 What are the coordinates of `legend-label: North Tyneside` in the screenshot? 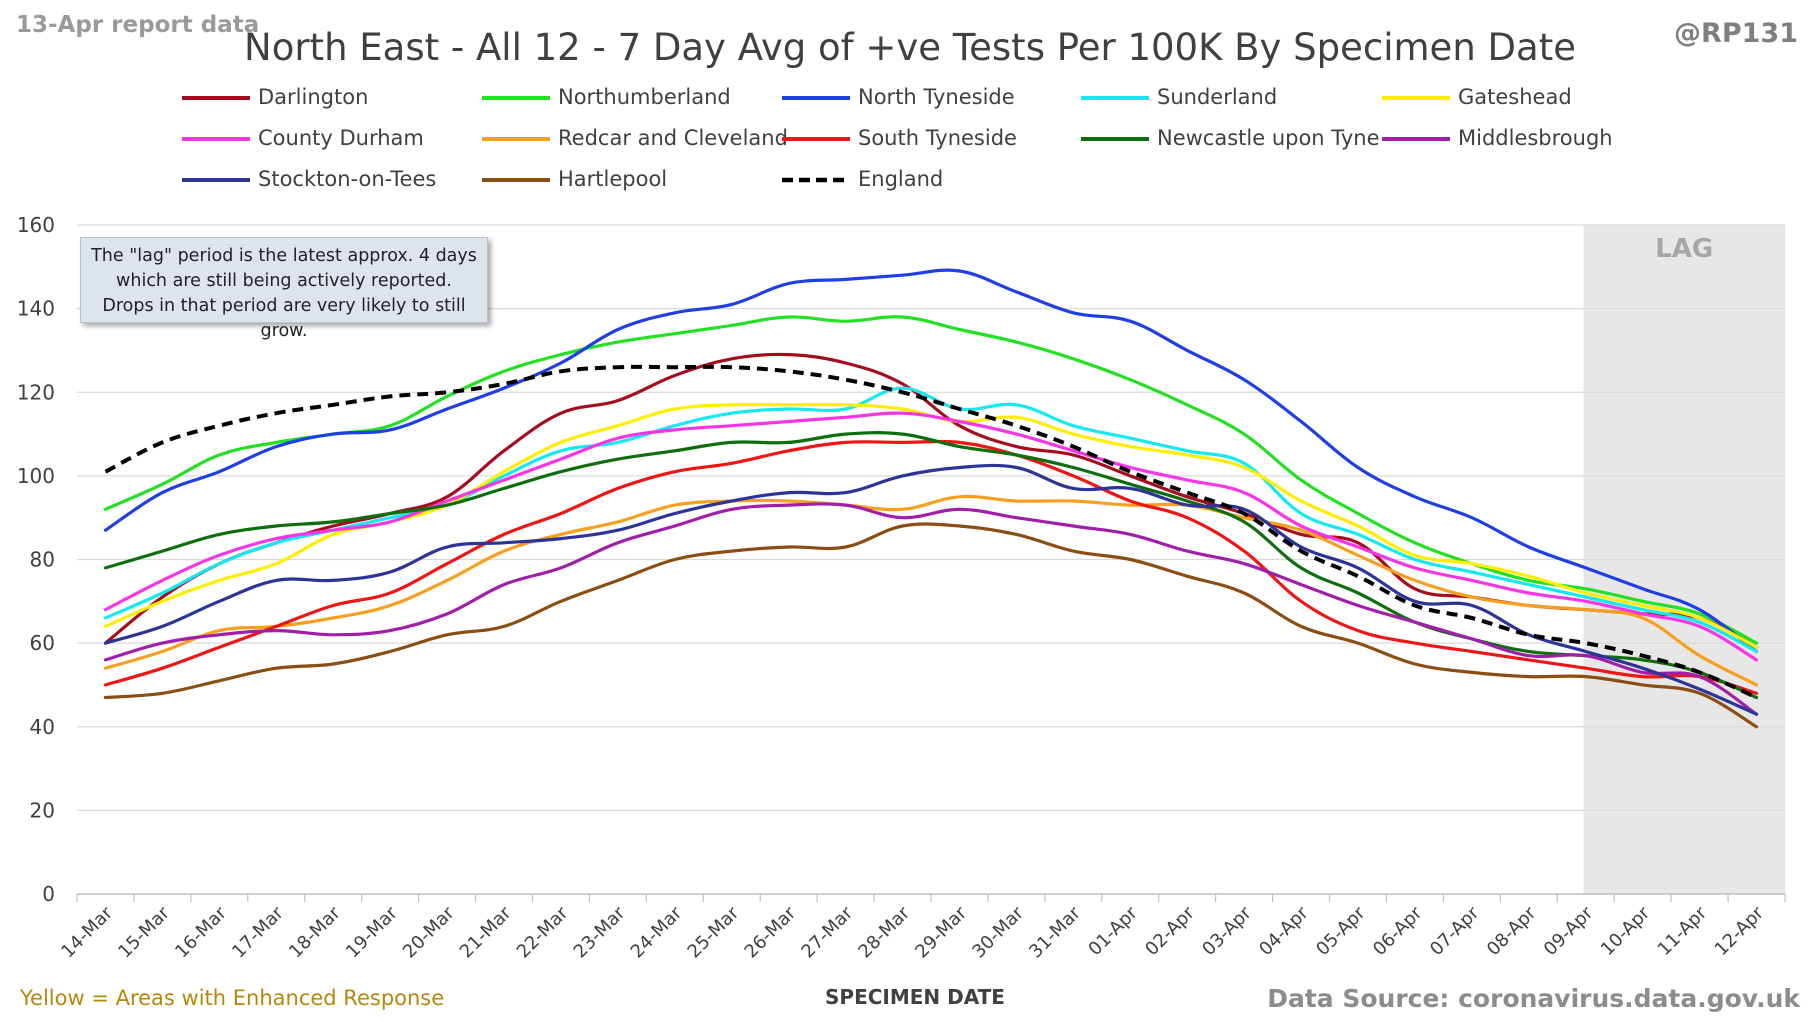 It's located at (936, 97).